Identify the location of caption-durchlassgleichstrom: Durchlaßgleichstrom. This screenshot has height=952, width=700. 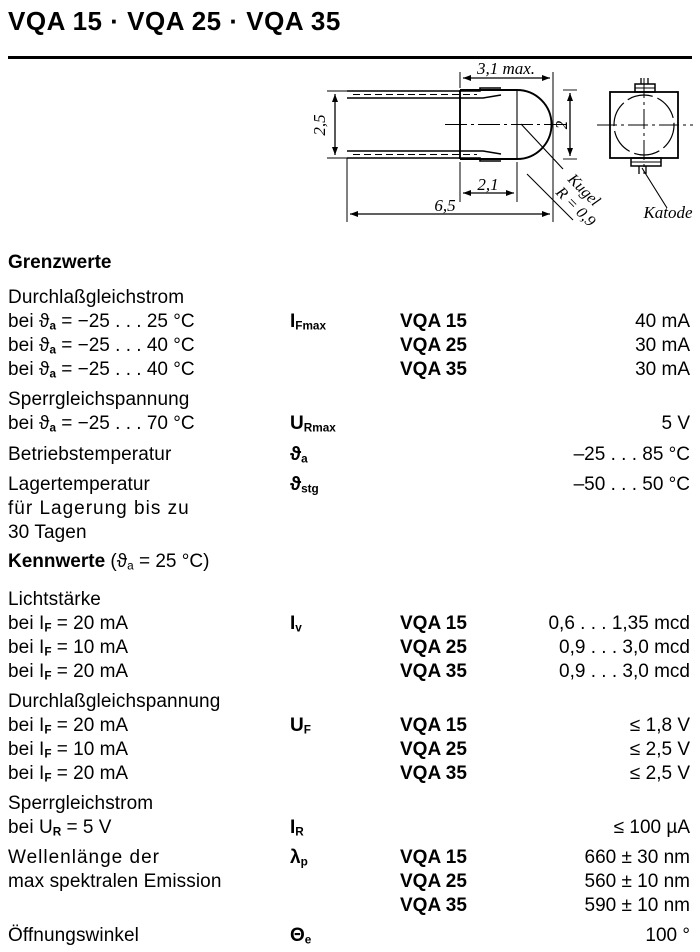
(96, 297).